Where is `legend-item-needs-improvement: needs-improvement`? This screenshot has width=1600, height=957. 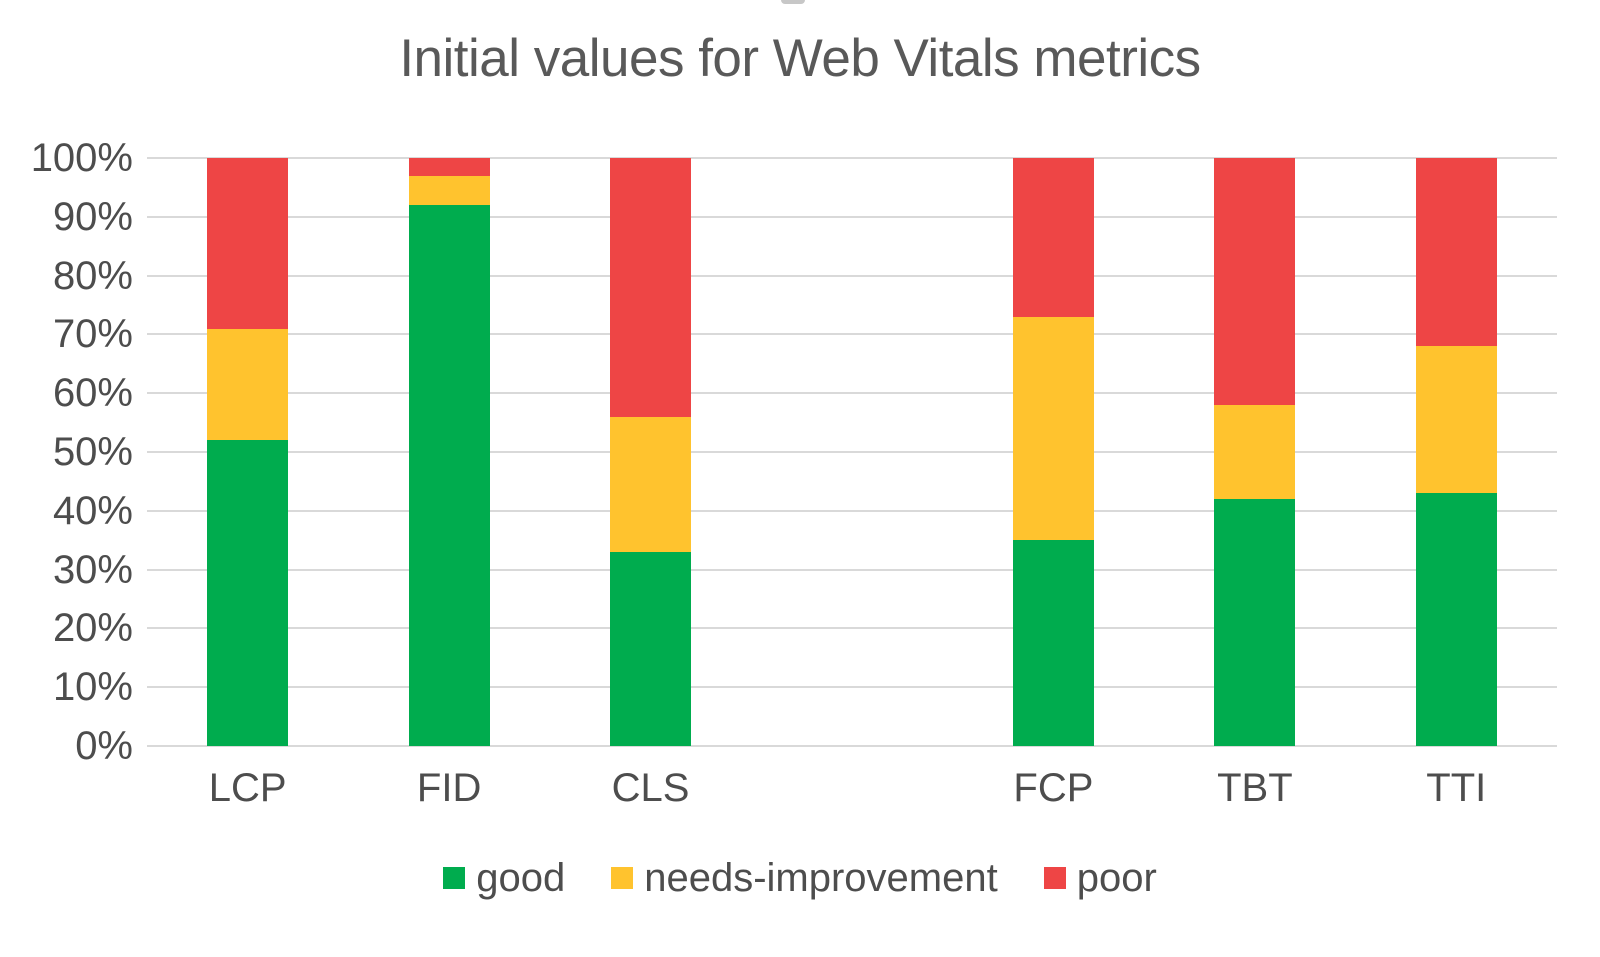
legend-item-needs-improvement: needs-improvement is located at coordinates (804, 878).